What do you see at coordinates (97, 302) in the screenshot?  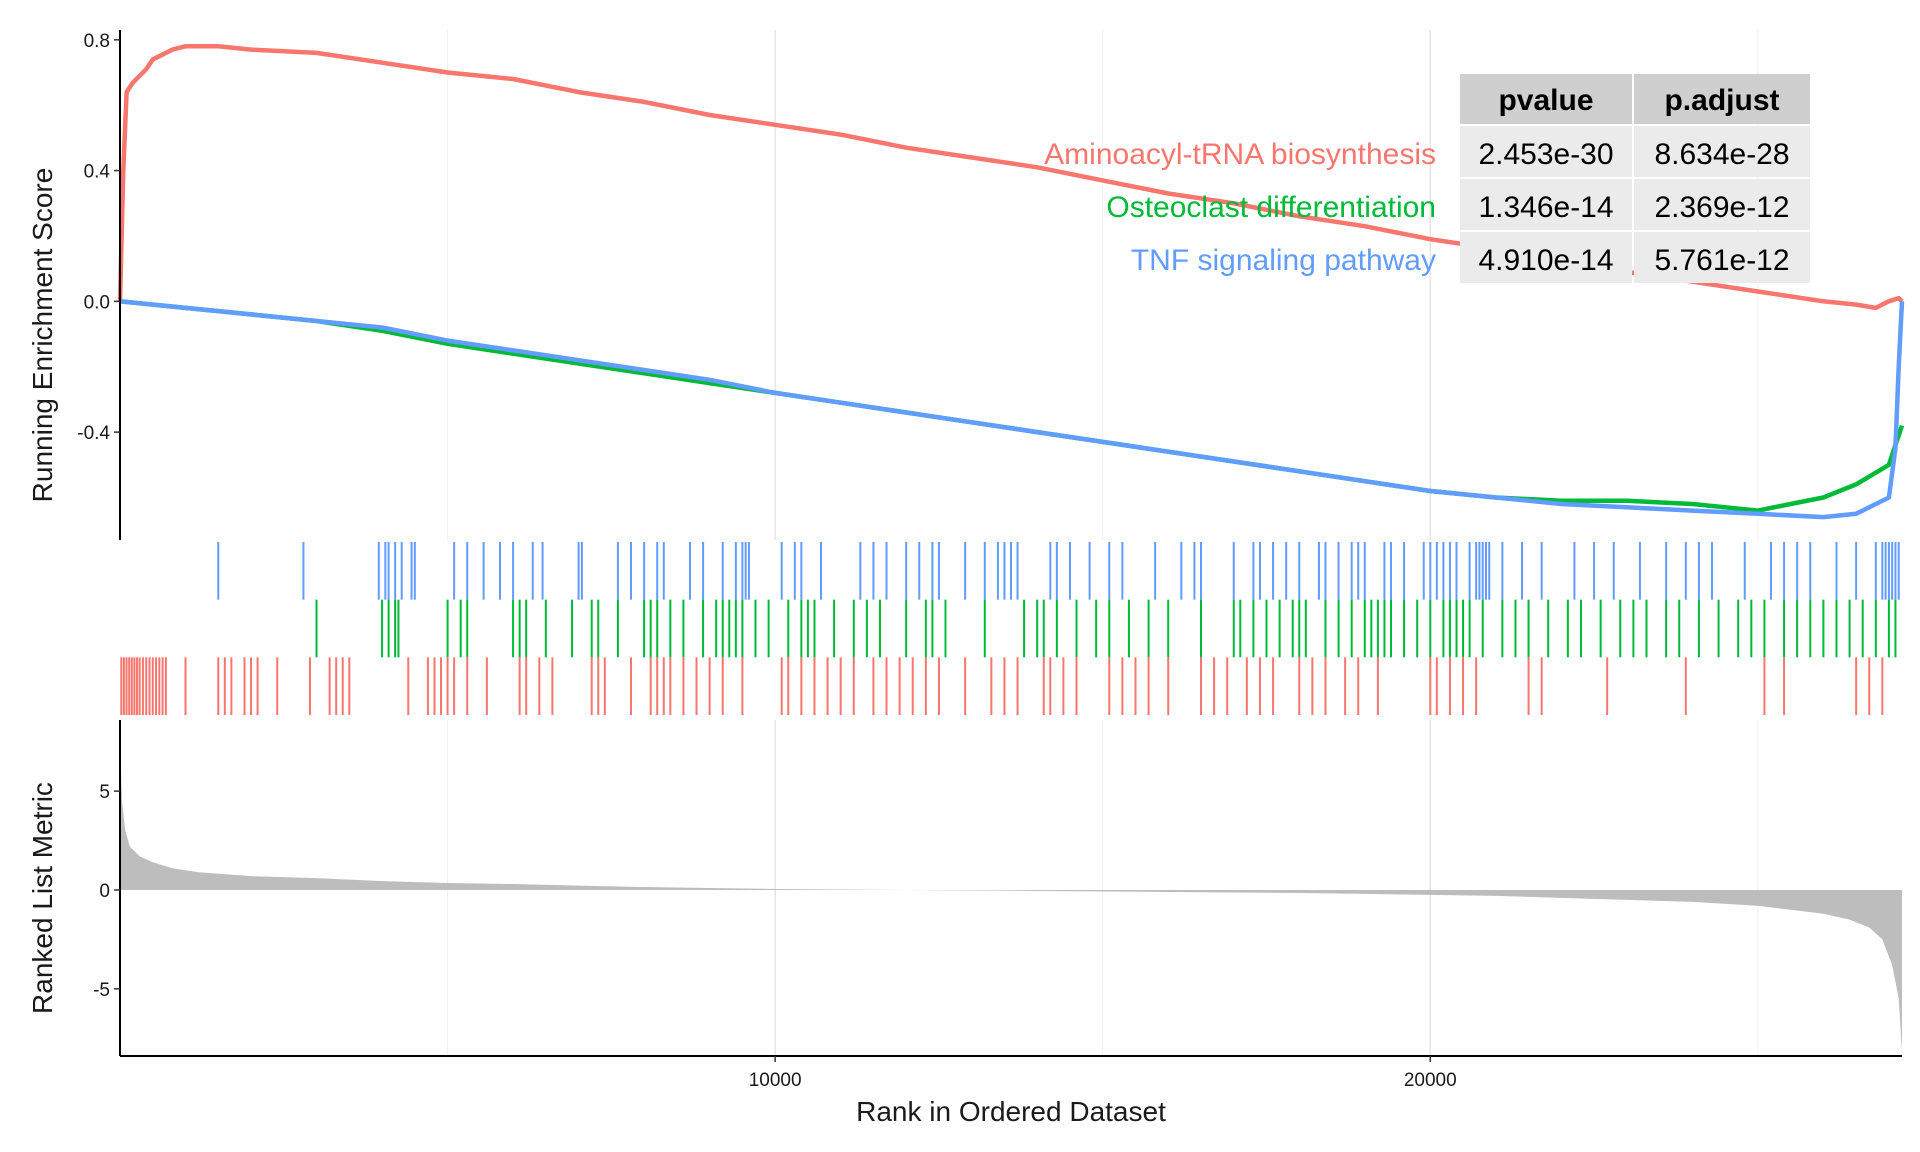 I see `y-tick-label: 0.0` at bounding box center [97, 302].